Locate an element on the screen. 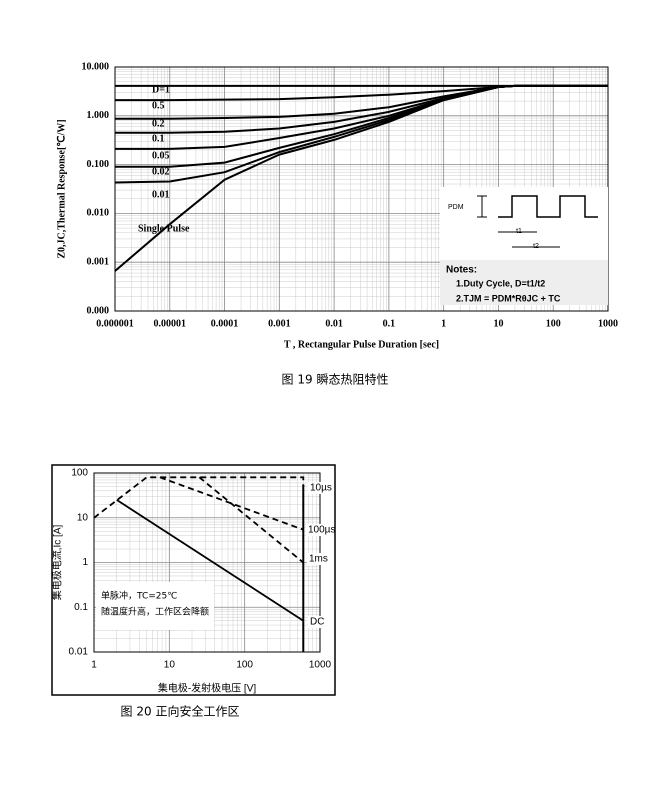 Image resolution: width=670 pixels, height=797 pixels. pulse-waveform is located at coordinates (548, 206).